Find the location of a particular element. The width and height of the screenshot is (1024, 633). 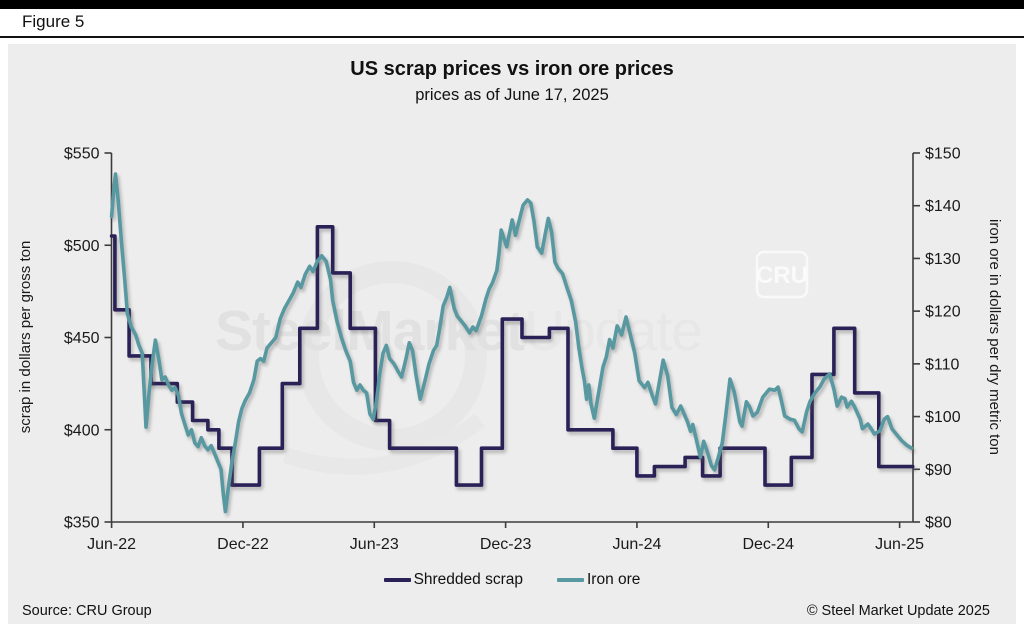

legend-label-iron-ore: Iron ore is located at coordinates (614, 579).